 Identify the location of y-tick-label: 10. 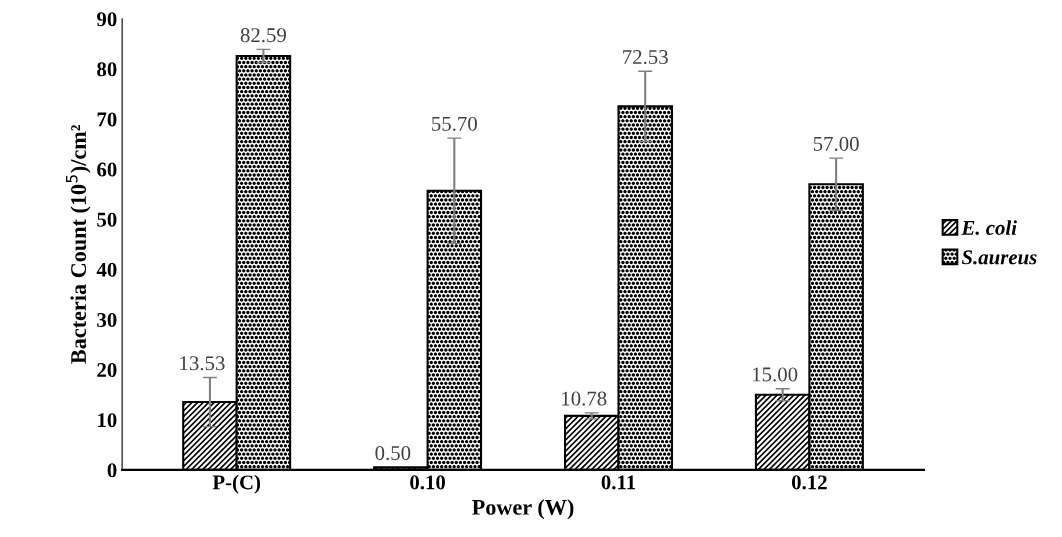
(107, 420).